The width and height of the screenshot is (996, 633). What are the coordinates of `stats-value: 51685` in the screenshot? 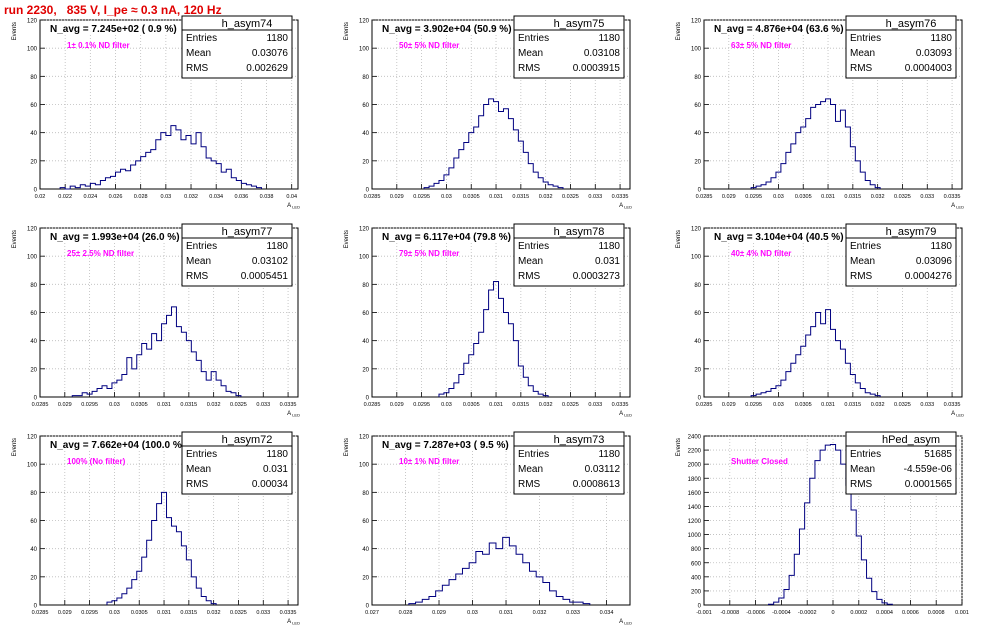 It's located at (938, 454).